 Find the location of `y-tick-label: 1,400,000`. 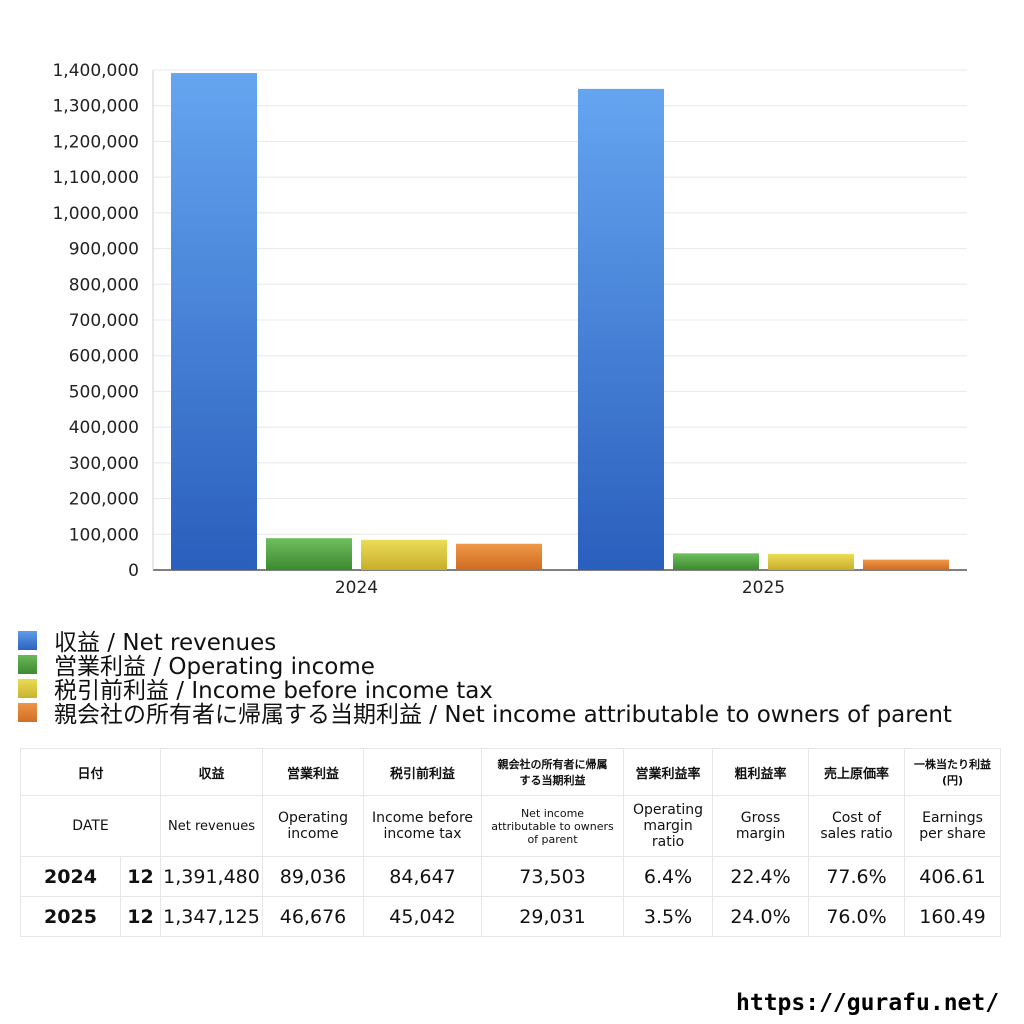

y-tick-label: 1,400,000 is located at coordinates (95, 71).